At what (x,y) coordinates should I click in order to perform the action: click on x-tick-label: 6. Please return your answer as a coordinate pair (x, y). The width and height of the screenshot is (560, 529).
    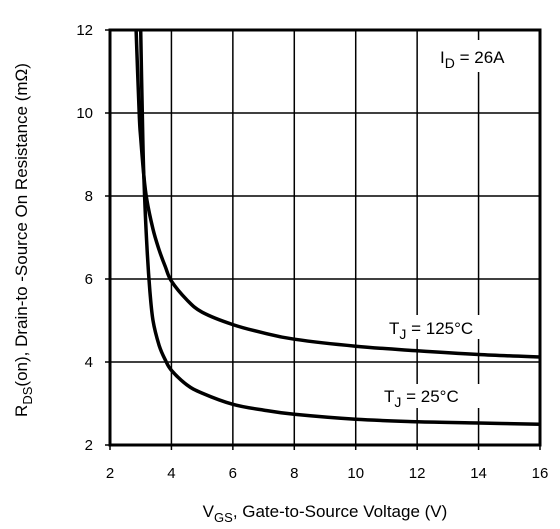
    Looking at the image, I should click on (233, 473).